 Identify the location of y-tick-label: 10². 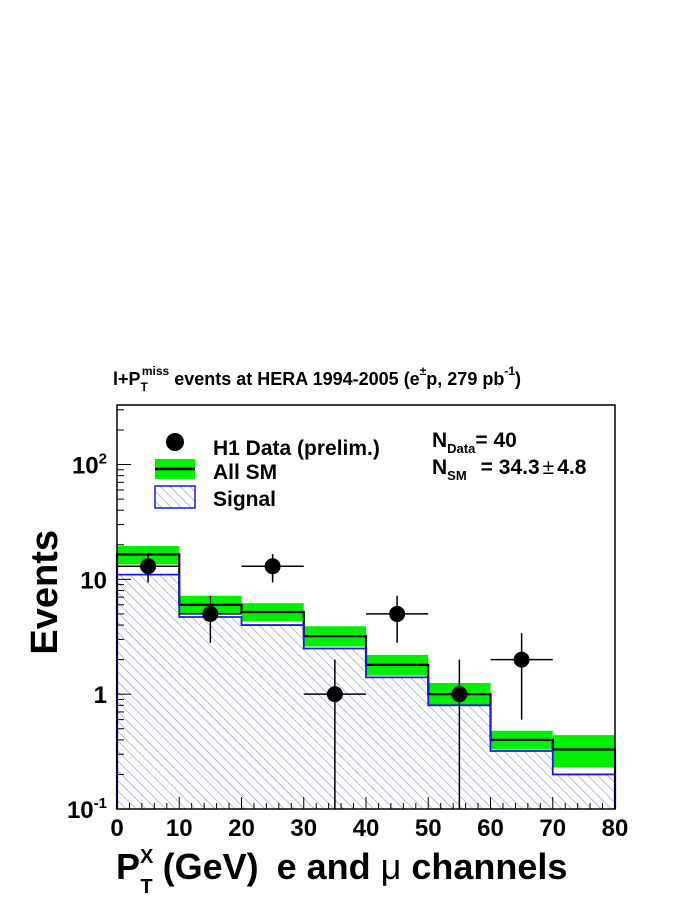
(89, 465).